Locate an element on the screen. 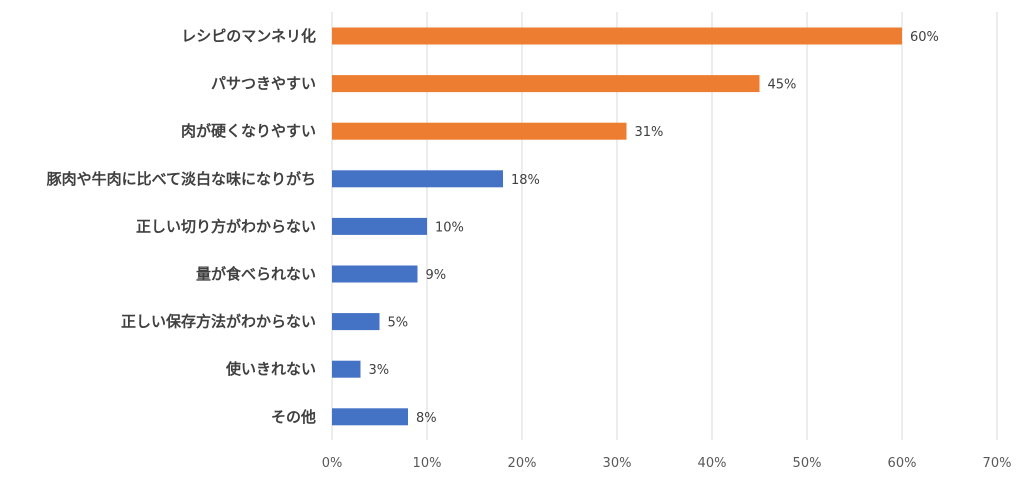  value-label-7: 5% is located at coordinates (398, 323).